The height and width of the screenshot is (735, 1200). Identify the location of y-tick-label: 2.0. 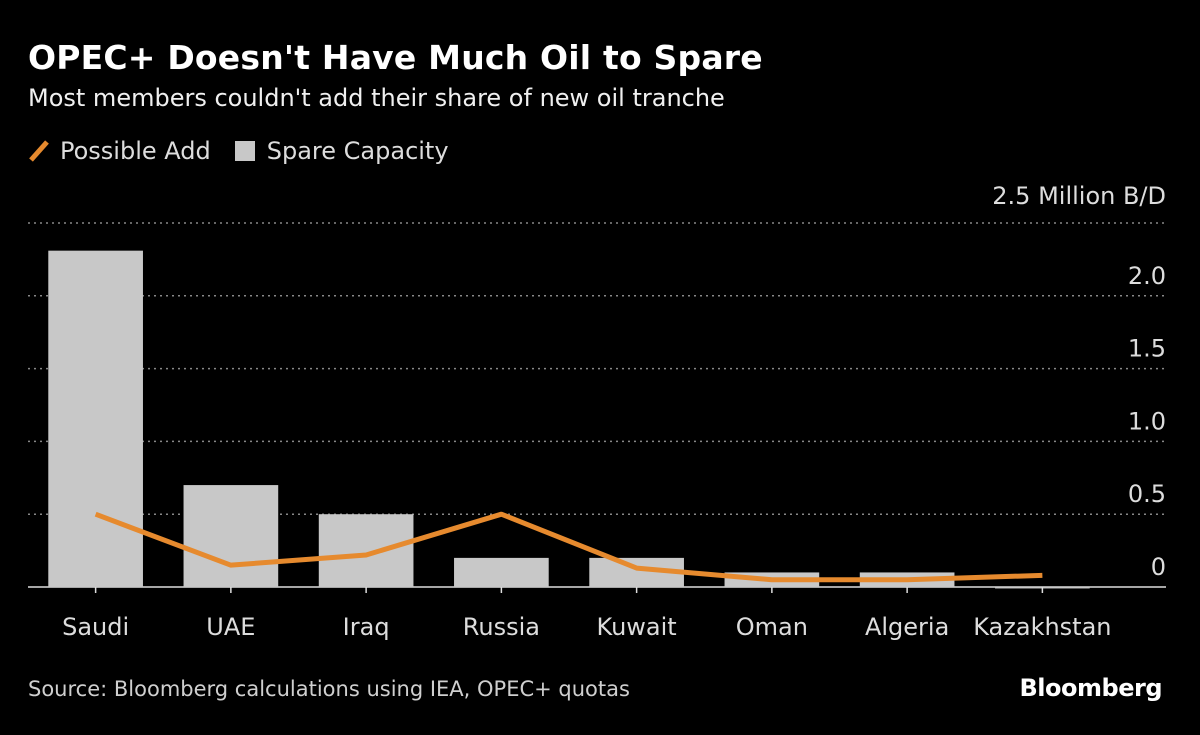
(1147, 276).